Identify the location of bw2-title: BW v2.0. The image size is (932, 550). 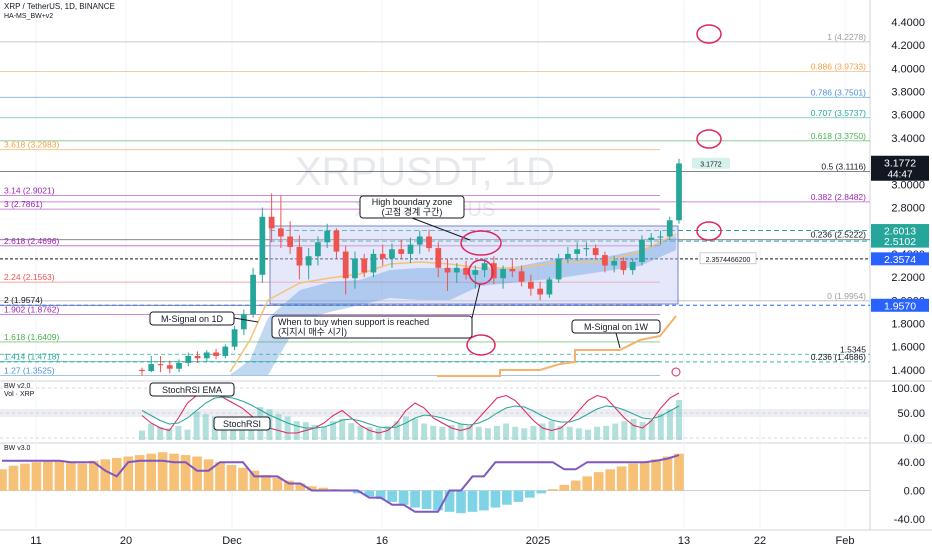
(17, 386).